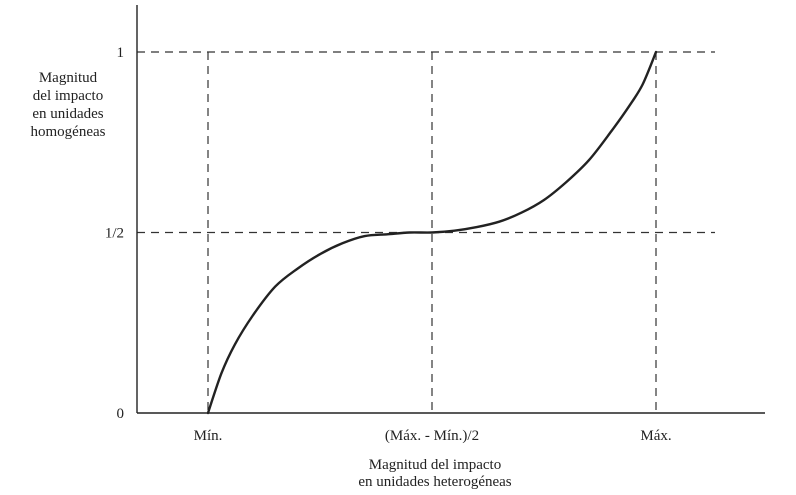 The image size is (796, 495). What do you see at coordinates (208, 436) in the screenshot?
I see `x-tick-label-0: Mín.` at bounding box center [208, 436].